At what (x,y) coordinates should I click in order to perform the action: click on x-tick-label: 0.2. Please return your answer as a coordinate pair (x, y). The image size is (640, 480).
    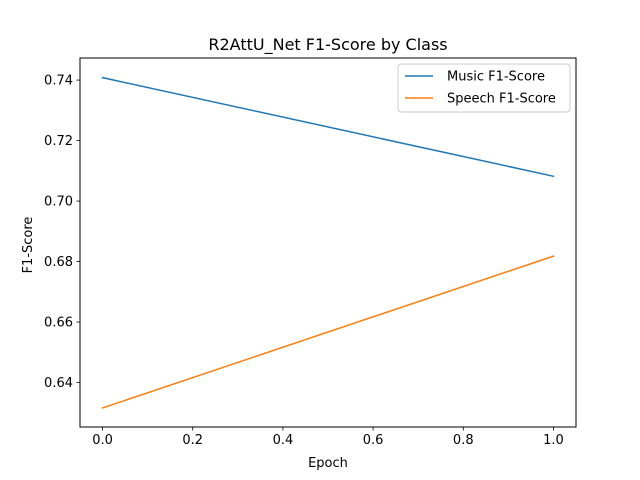
    Looking at the image, I should click on (192, 440).